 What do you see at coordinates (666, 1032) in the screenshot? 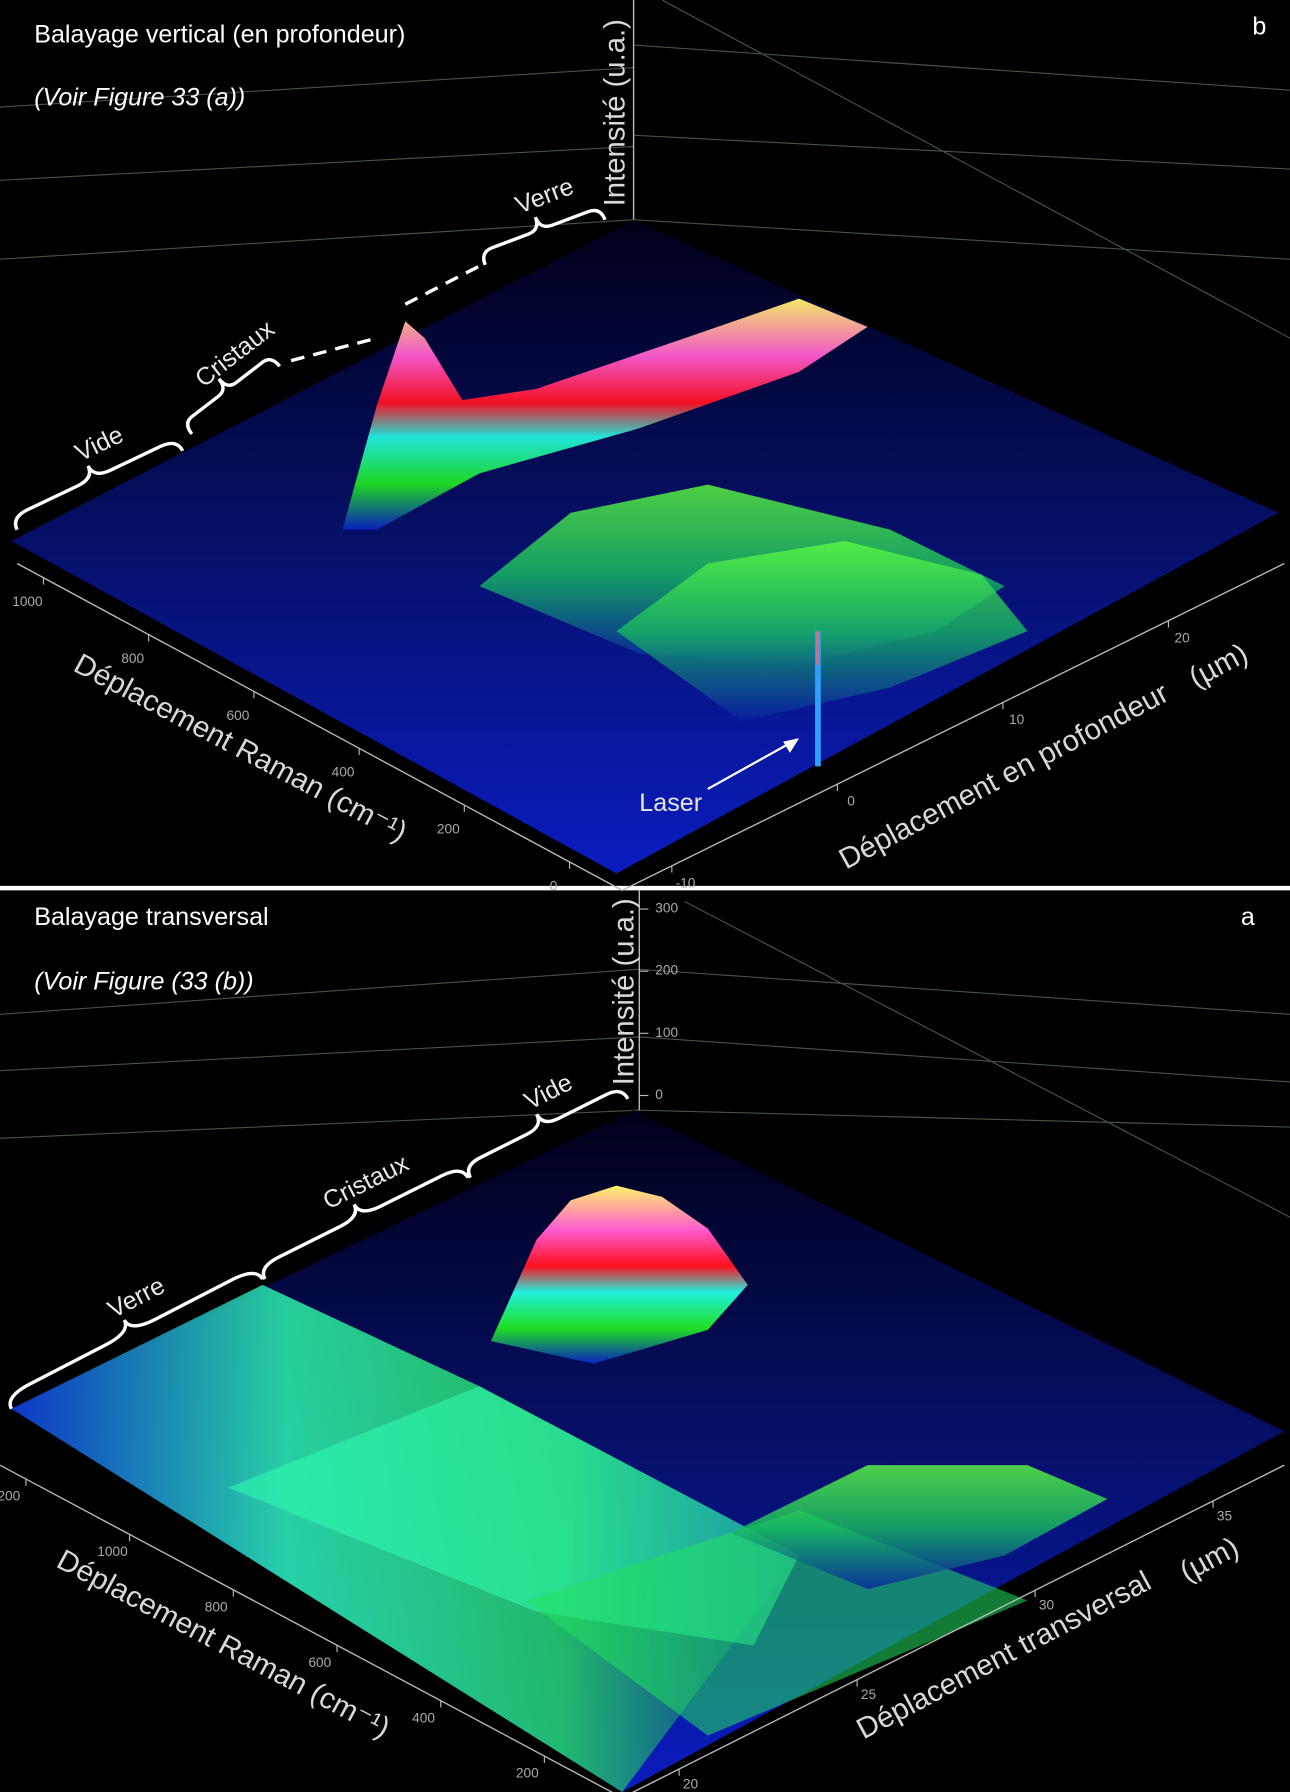
I see `z-tick-label: 100` at bounding box center [666, 1032].